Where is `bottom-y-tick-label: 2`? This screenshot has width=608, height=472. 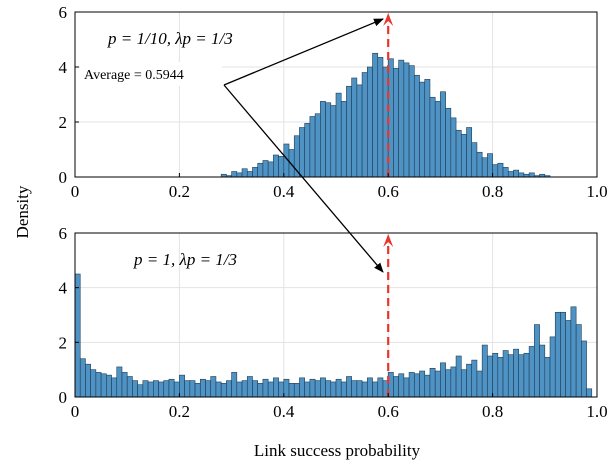
bottom-y-tick-label: 2 is located at coordinates (63, 342).